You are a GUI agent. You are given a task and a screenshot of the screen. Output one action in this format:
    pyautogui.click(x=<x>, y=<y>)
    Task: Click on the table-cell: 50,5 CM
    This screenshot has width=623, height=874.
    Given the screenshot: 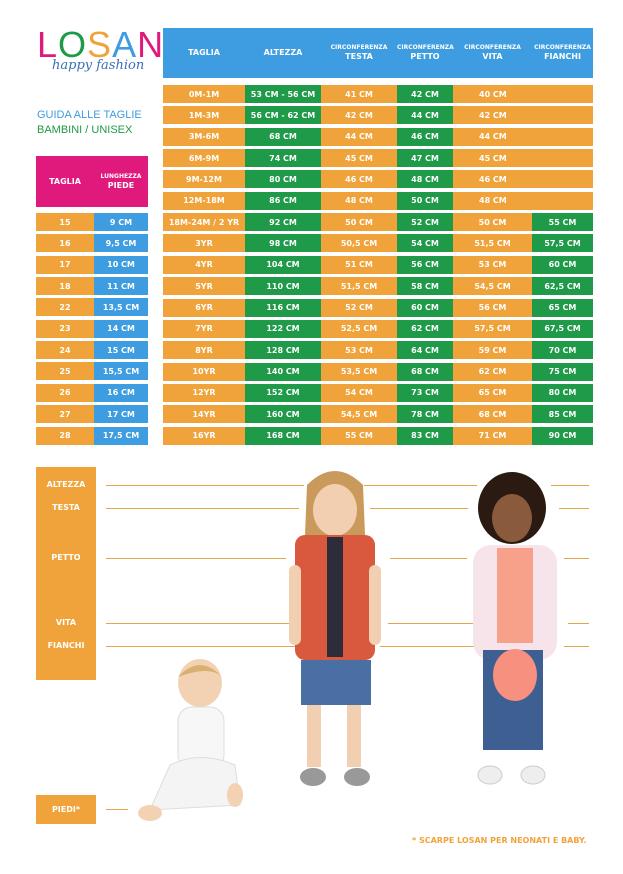 What is the action you would take?
    pyautogui.click(x=359, y=243)
    